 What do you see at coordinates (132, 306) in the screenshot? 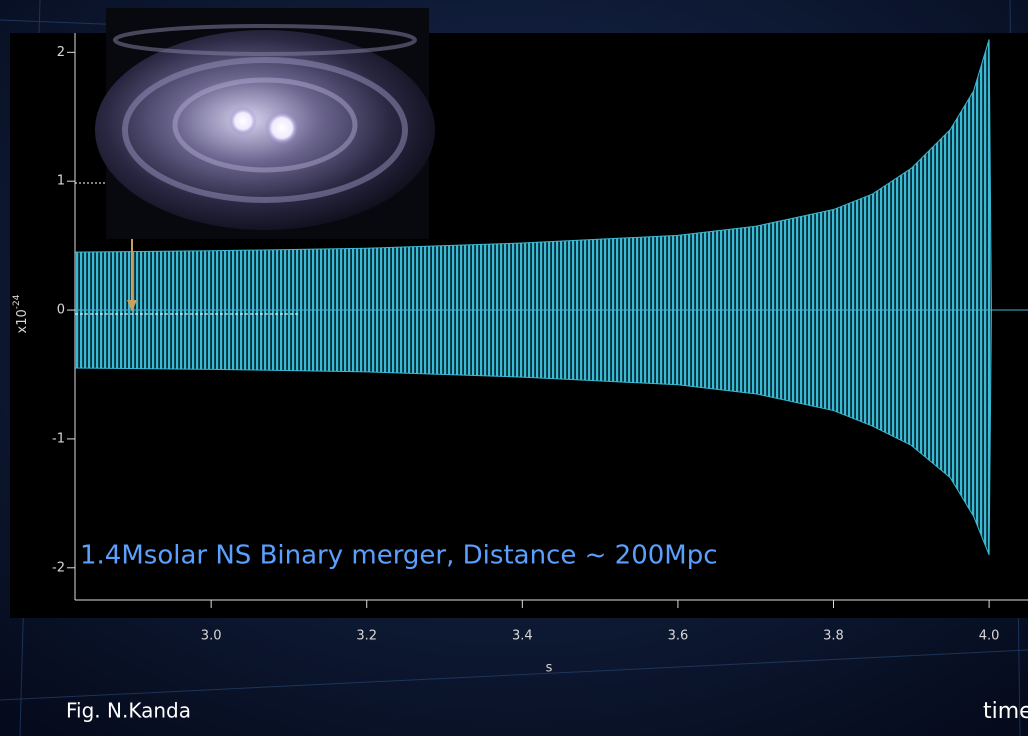
I see `arrow-head` at bounding box center [132, 306].